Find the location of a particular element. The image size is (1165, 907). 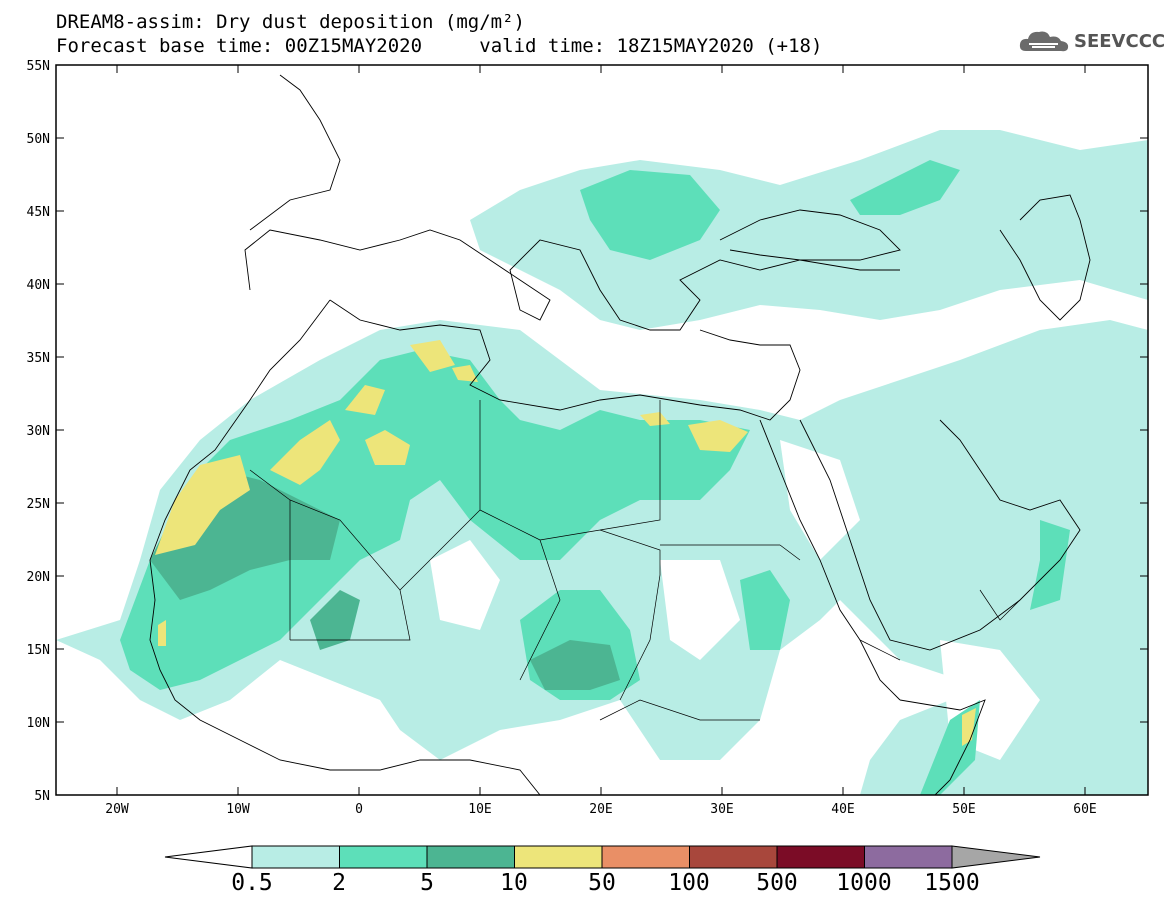

dust-level-10-atlas is located at coordinates (305, 452).